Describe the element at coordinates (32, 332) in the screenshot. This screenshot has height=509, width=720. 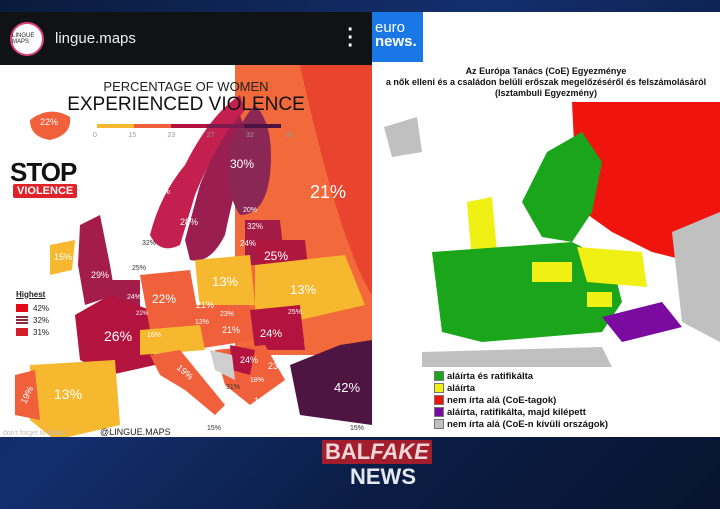
I see `highest-item: 31%` at that location.